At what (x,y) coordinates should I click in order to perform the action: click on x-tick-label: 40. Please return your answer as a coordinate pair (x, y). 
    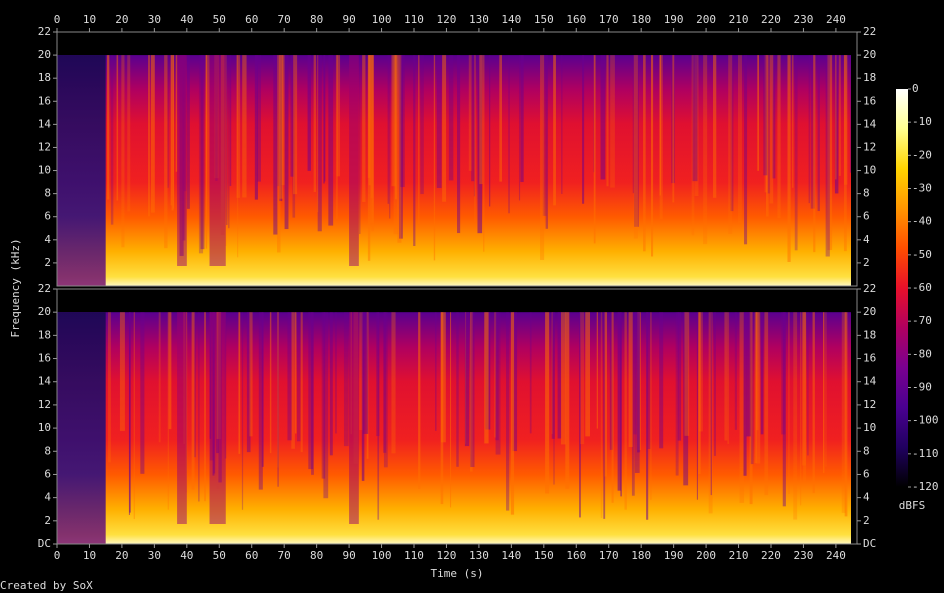
    Looking at the image, I should click on (186, 19).